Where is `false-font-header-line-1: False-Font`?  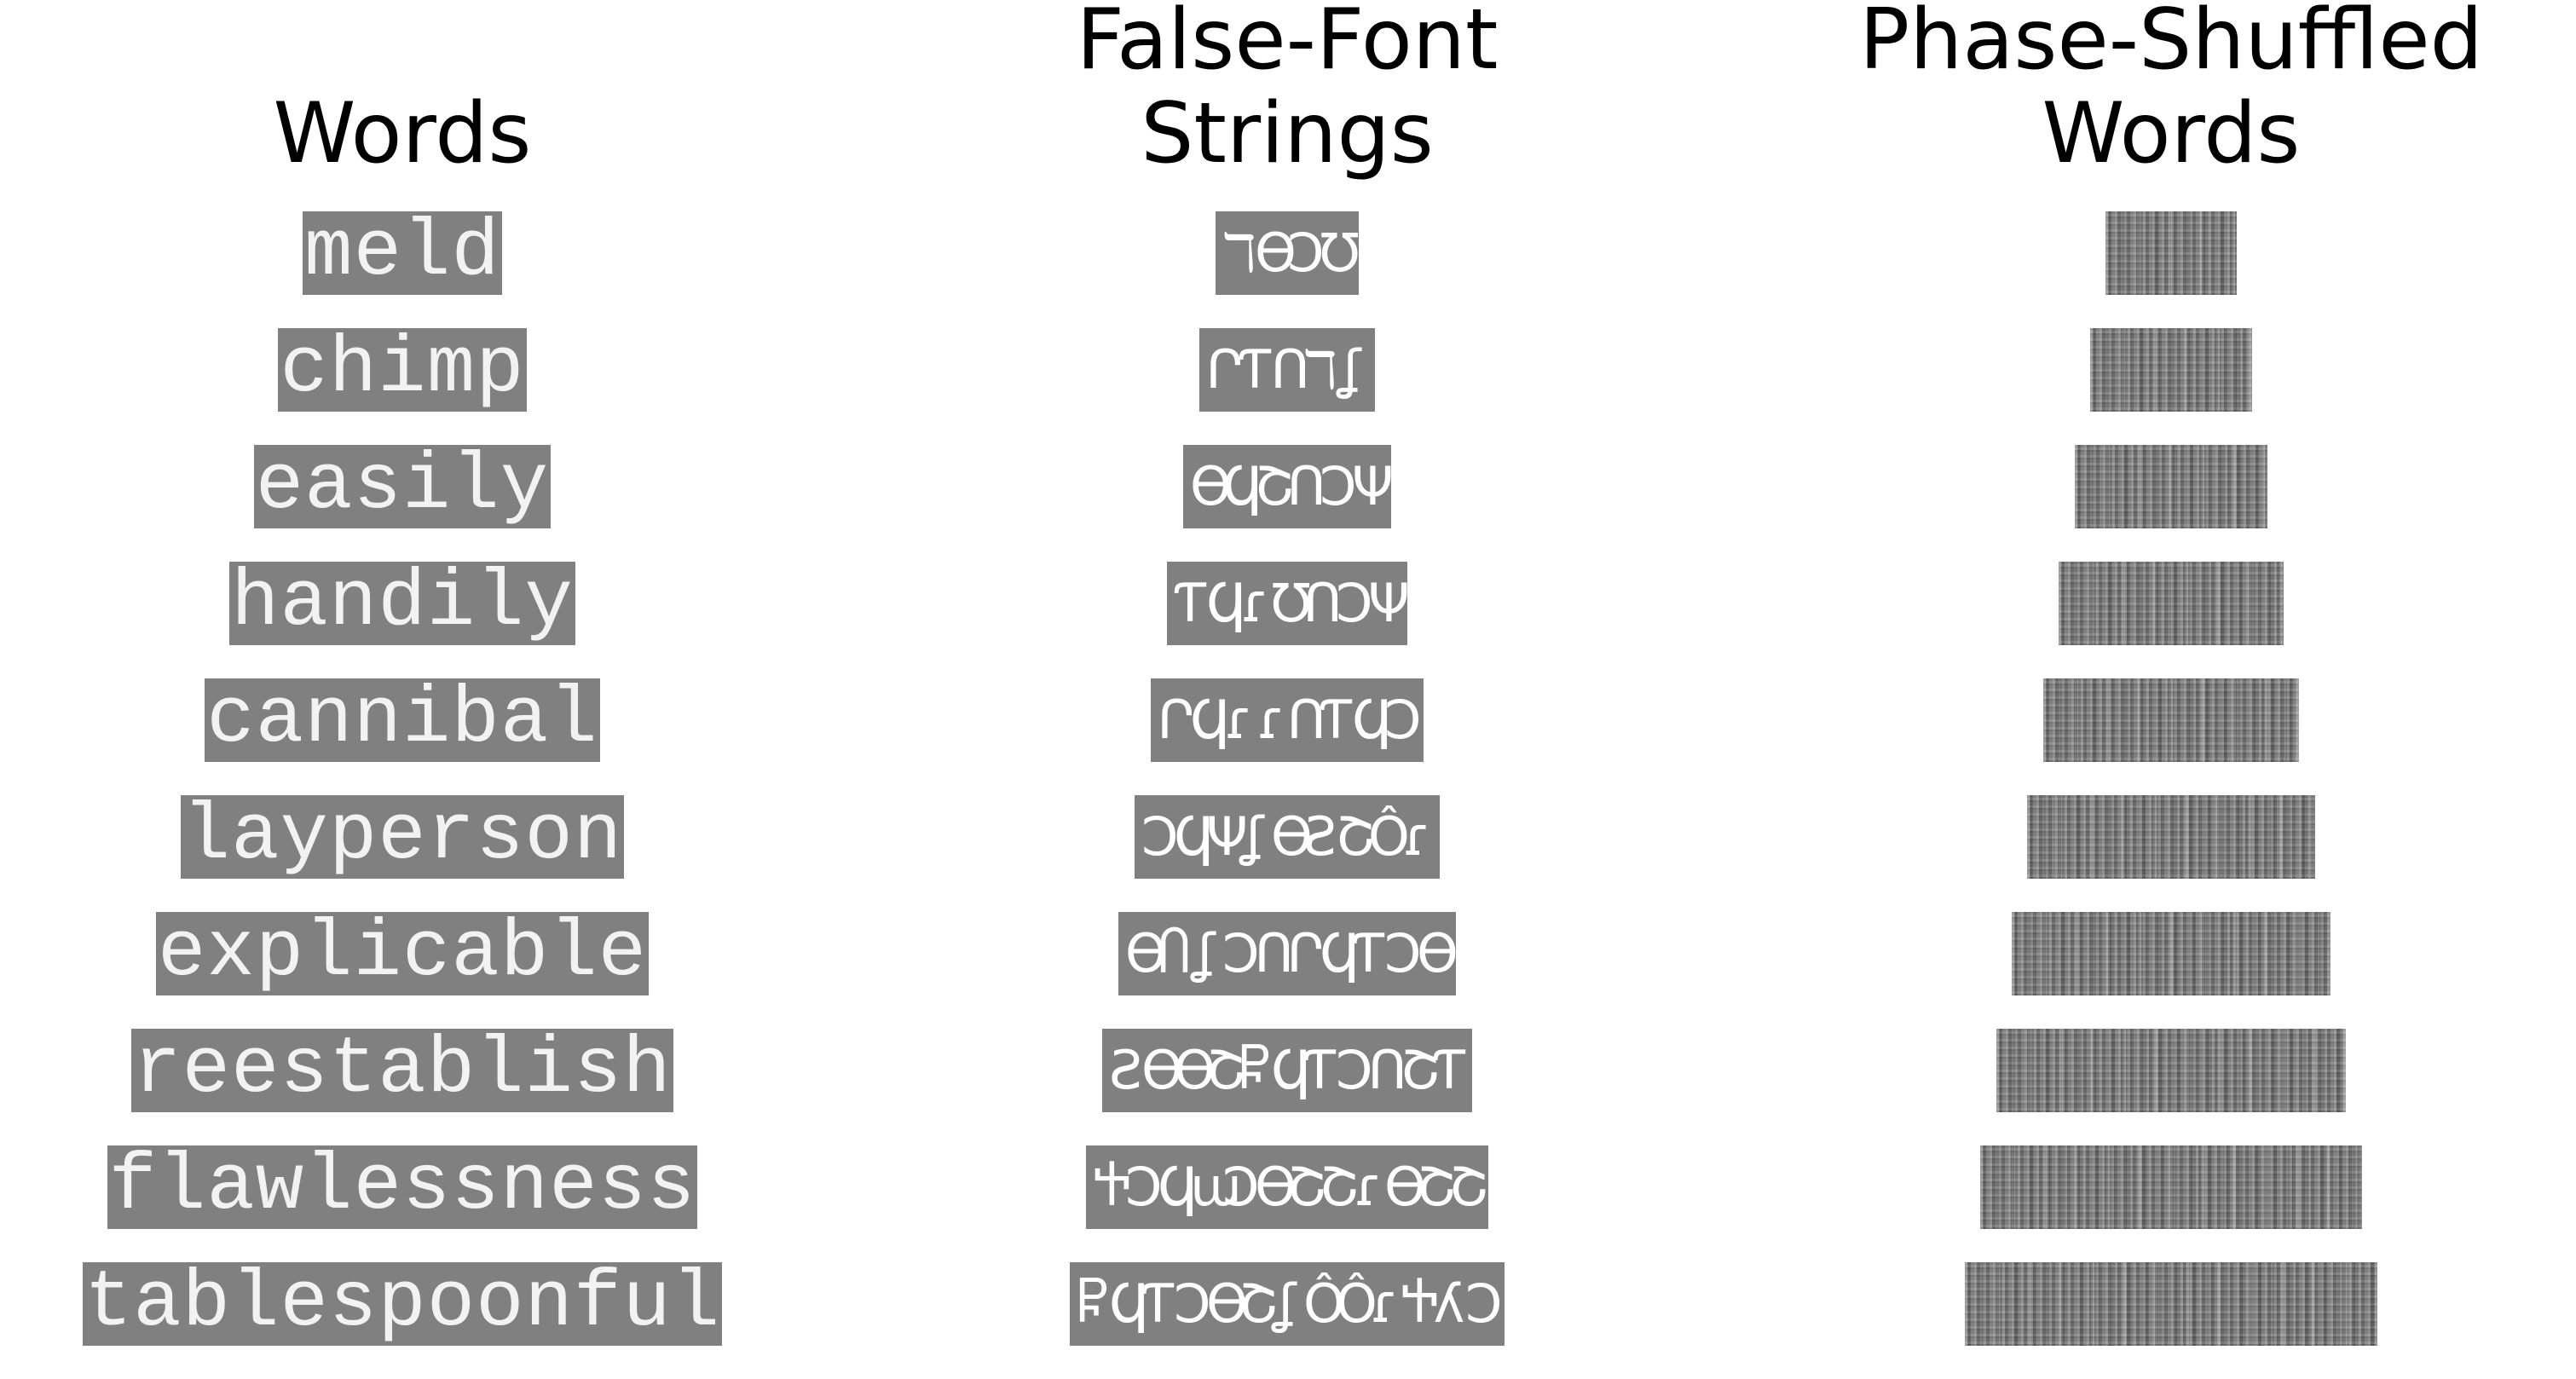 false-font-header-line-1: False-Font is located at coordinates (1287, 44).